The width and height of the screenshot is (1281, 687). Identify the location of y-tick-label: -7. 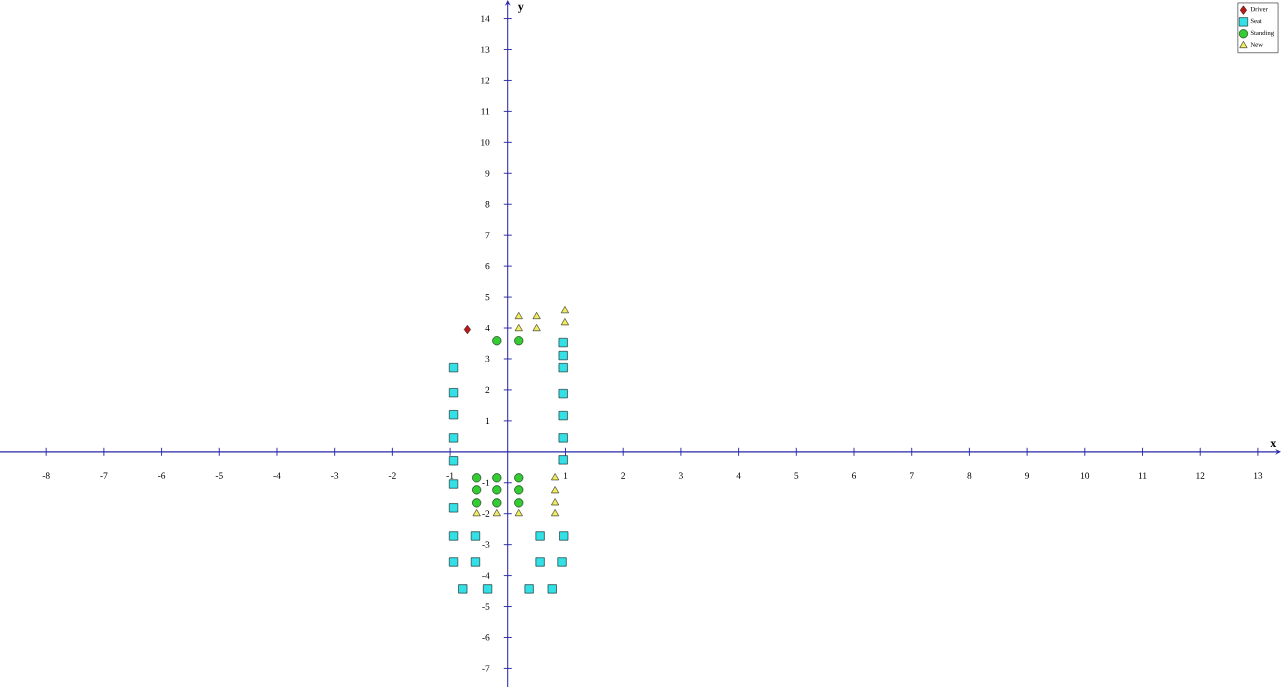
(486, 668).